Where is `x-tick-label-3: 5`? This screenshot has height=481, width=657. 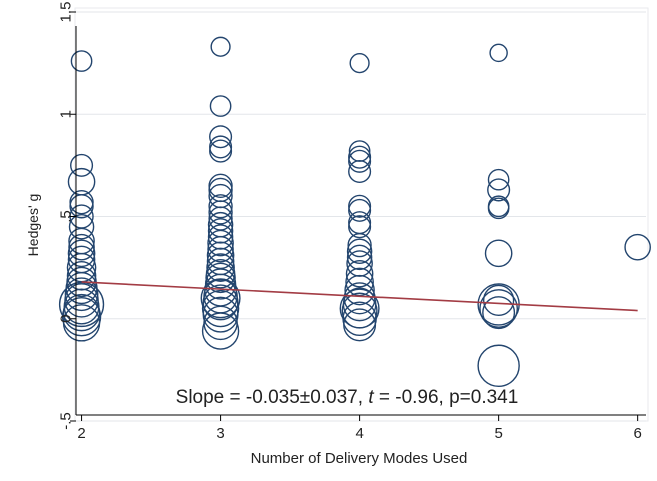 x-tick-label-3: 5 is located at coordinates (498, 433).